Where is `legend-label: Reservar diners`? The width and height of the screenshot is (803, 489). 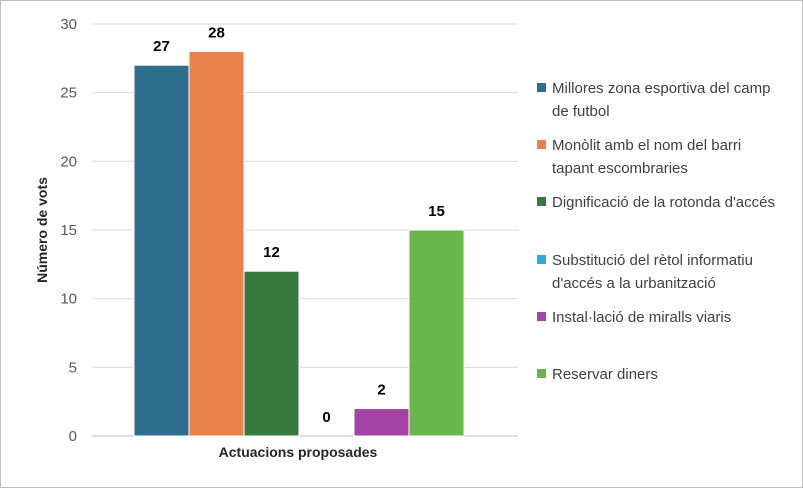 legend-label: Reservar diners is located at coordinates (605, 374).